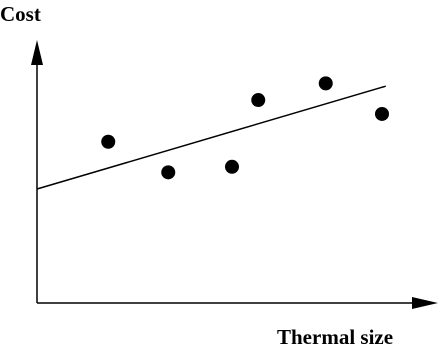  I want to click on x-axis-arrowhead, so click(425, 303).